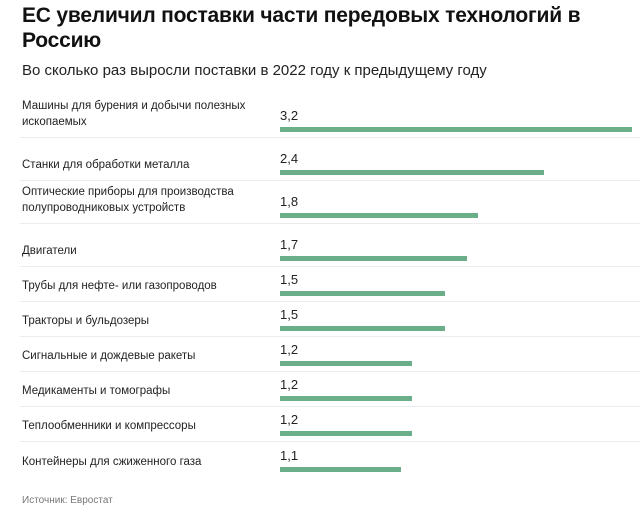 The image size is (640, 520). Describe the element at coordinates (289, 115) in the screenshot. I see `value-label: 3,2` at that location.